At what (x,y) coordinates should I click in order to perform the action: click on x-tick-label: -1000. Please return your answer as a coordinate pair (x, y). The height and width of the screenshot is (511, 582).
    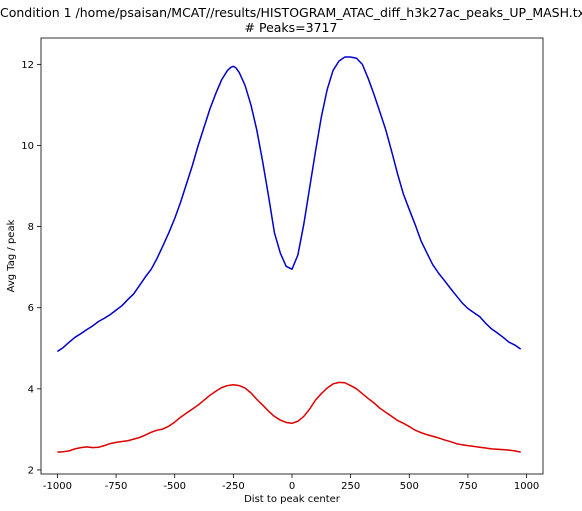
    Looking at the image, I should click on (57, 486).